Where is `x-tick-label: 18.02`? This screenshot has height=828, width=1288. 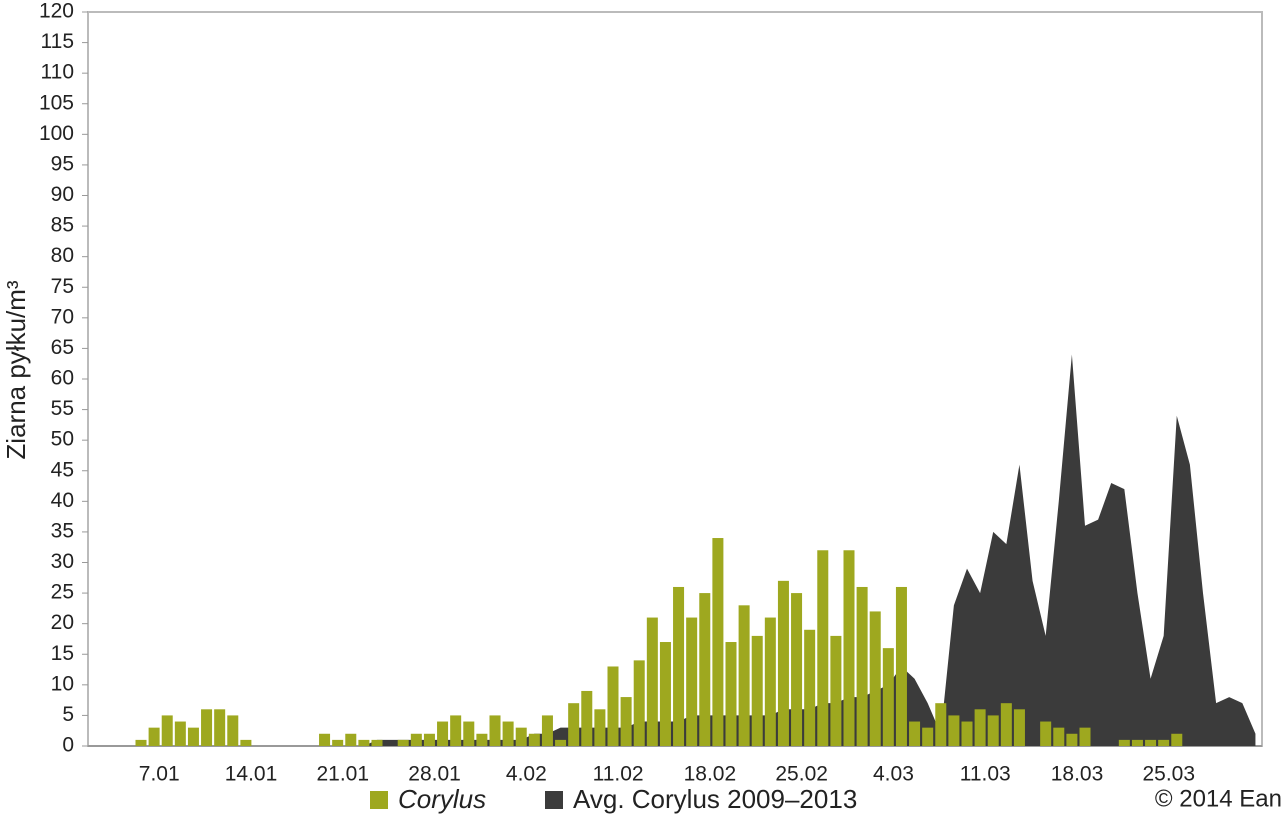
x-tick-label: 18.02 is located at coordinates (710, 774).